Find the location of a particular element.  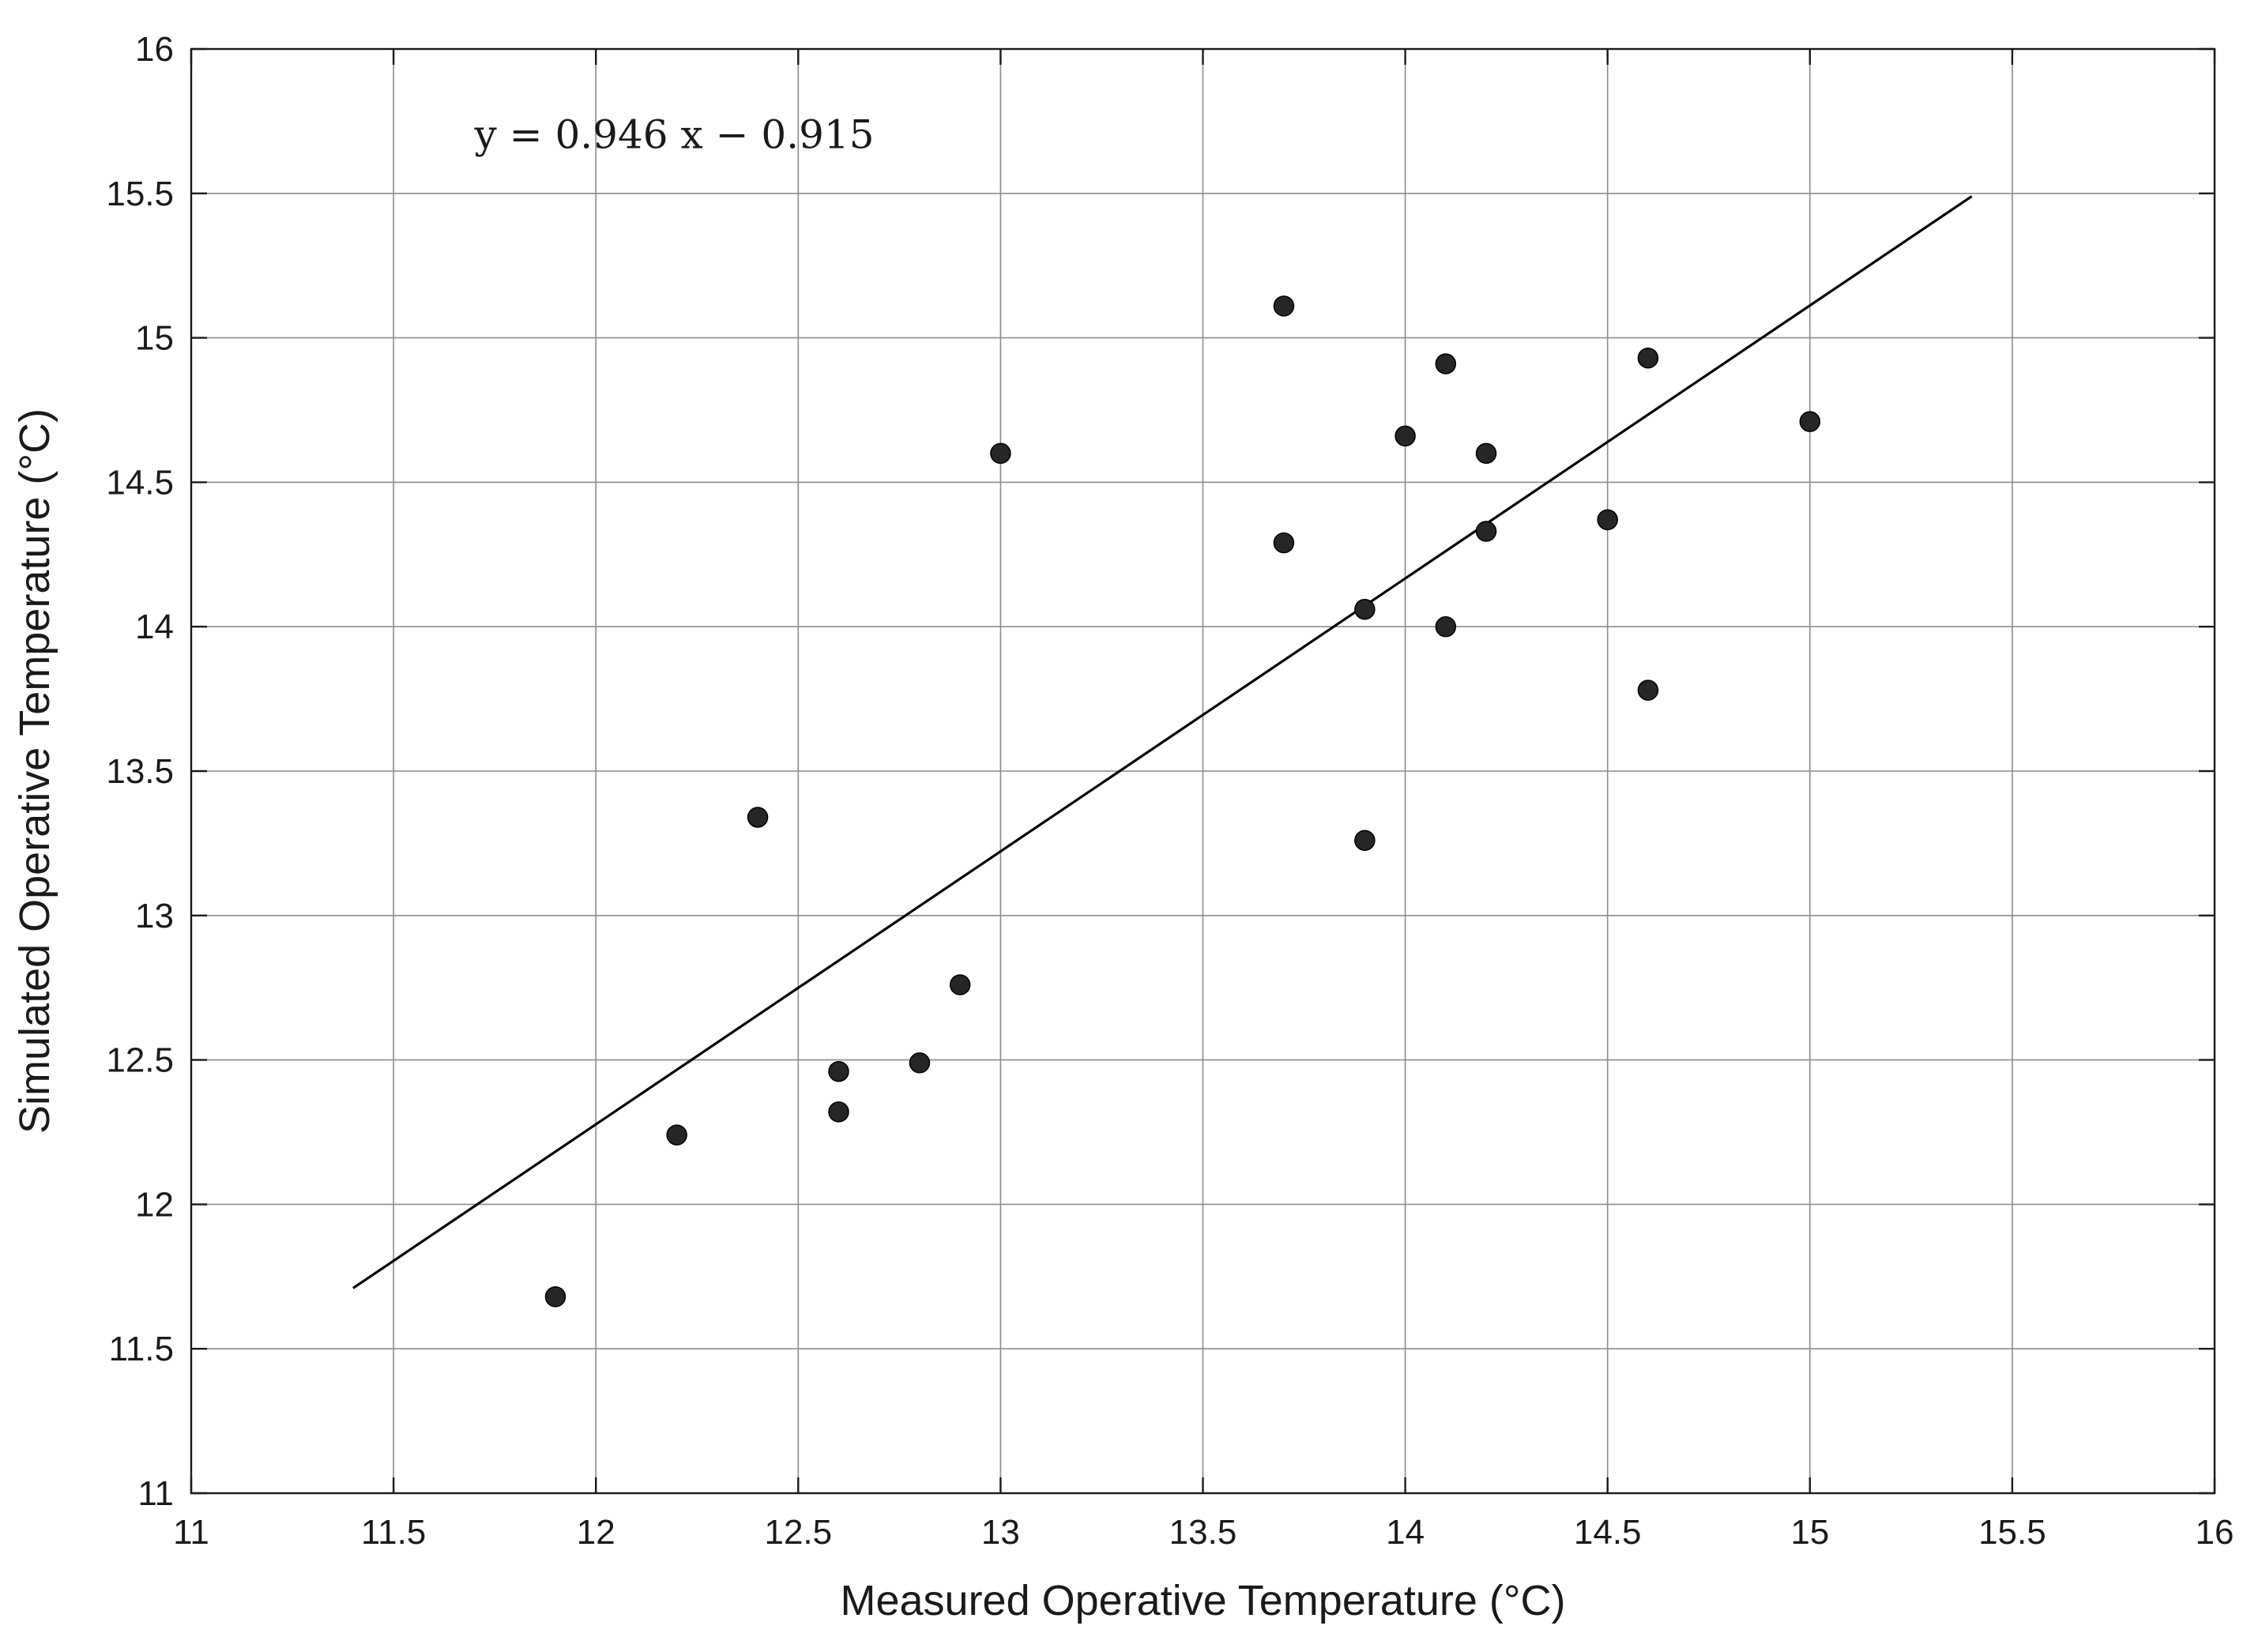

x-tick-label-9: 15.5 is located at coordinates (2012, 1532).